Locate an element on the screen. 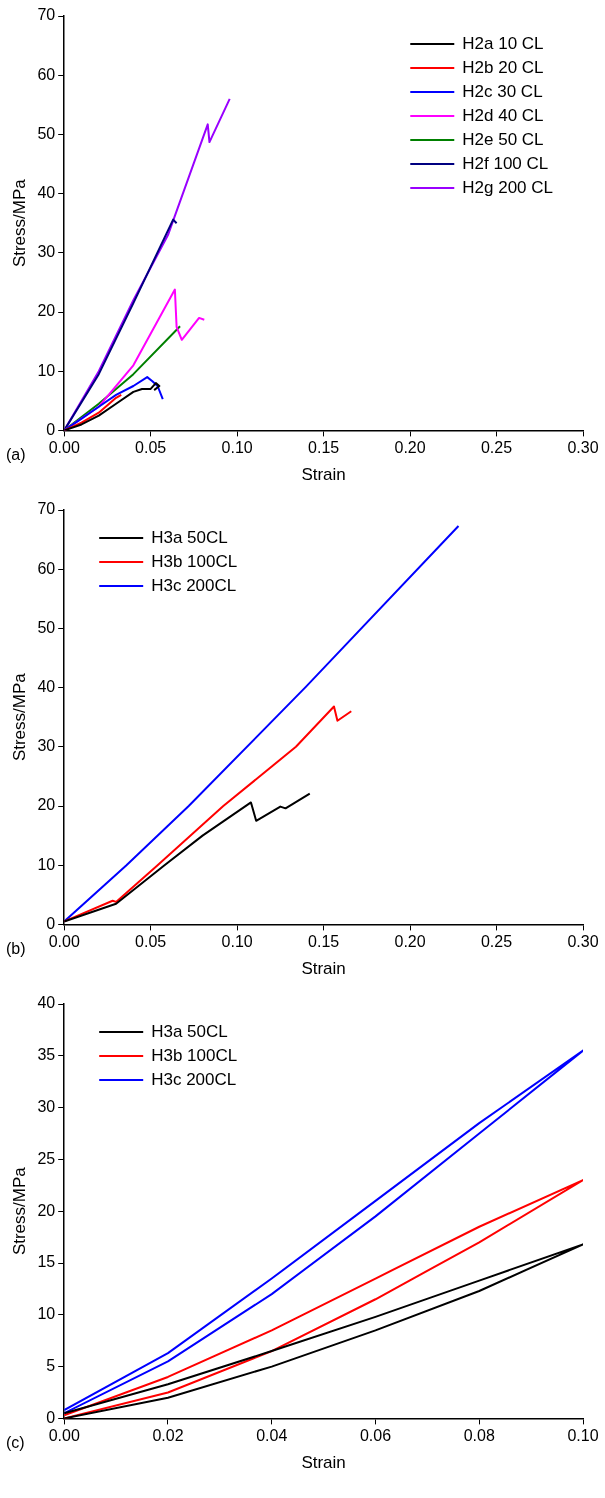 The image size is (605, 1498). legend-label: H2b 20 CL is located at coordinates (503, 67).